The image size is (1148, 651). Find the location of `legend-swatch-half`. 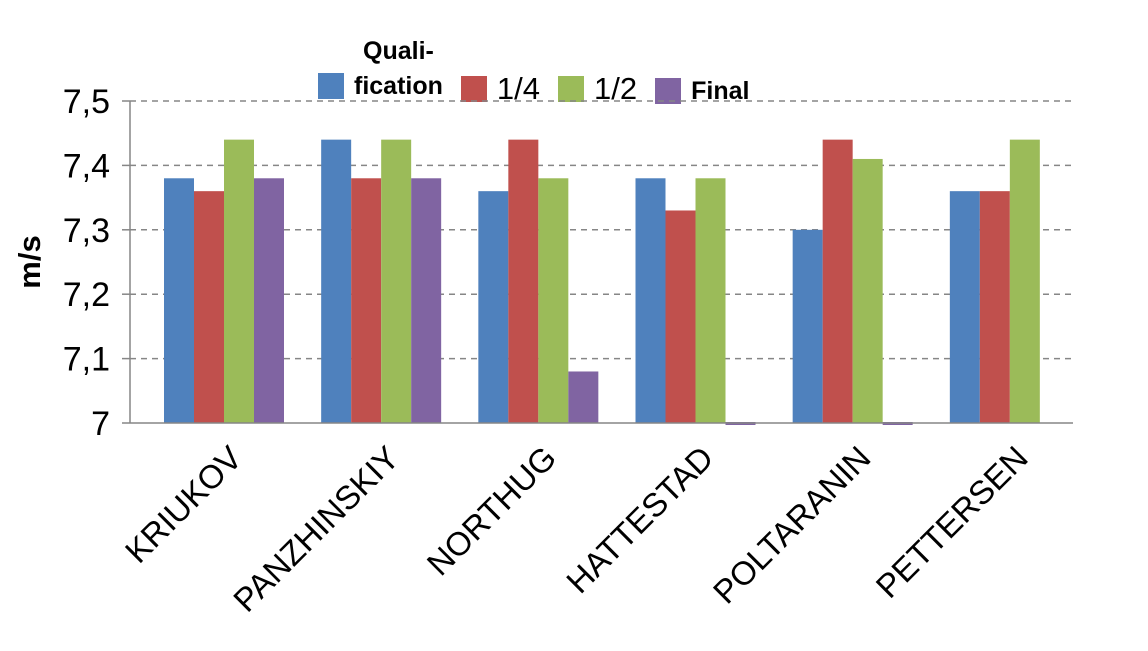

legend-swatch-half is located at coordinates (571, 88).